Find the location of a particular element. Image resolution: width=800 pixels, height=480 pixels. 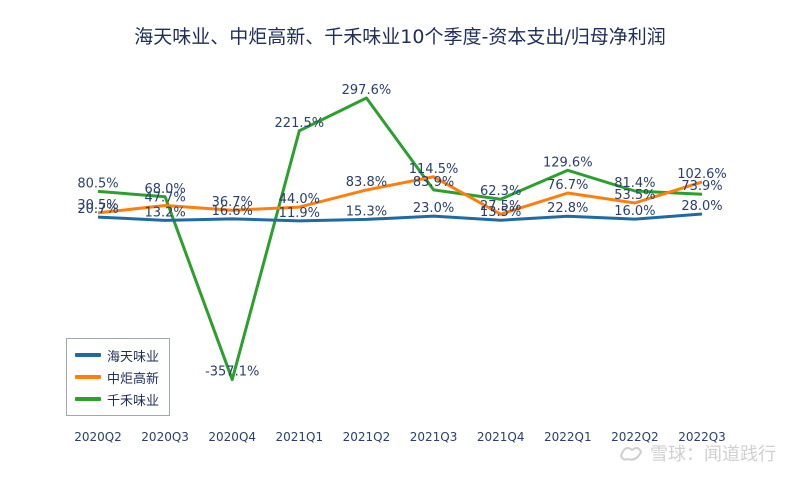

x-tick-label: 2021Q1 is located at coordinates (300, 437).